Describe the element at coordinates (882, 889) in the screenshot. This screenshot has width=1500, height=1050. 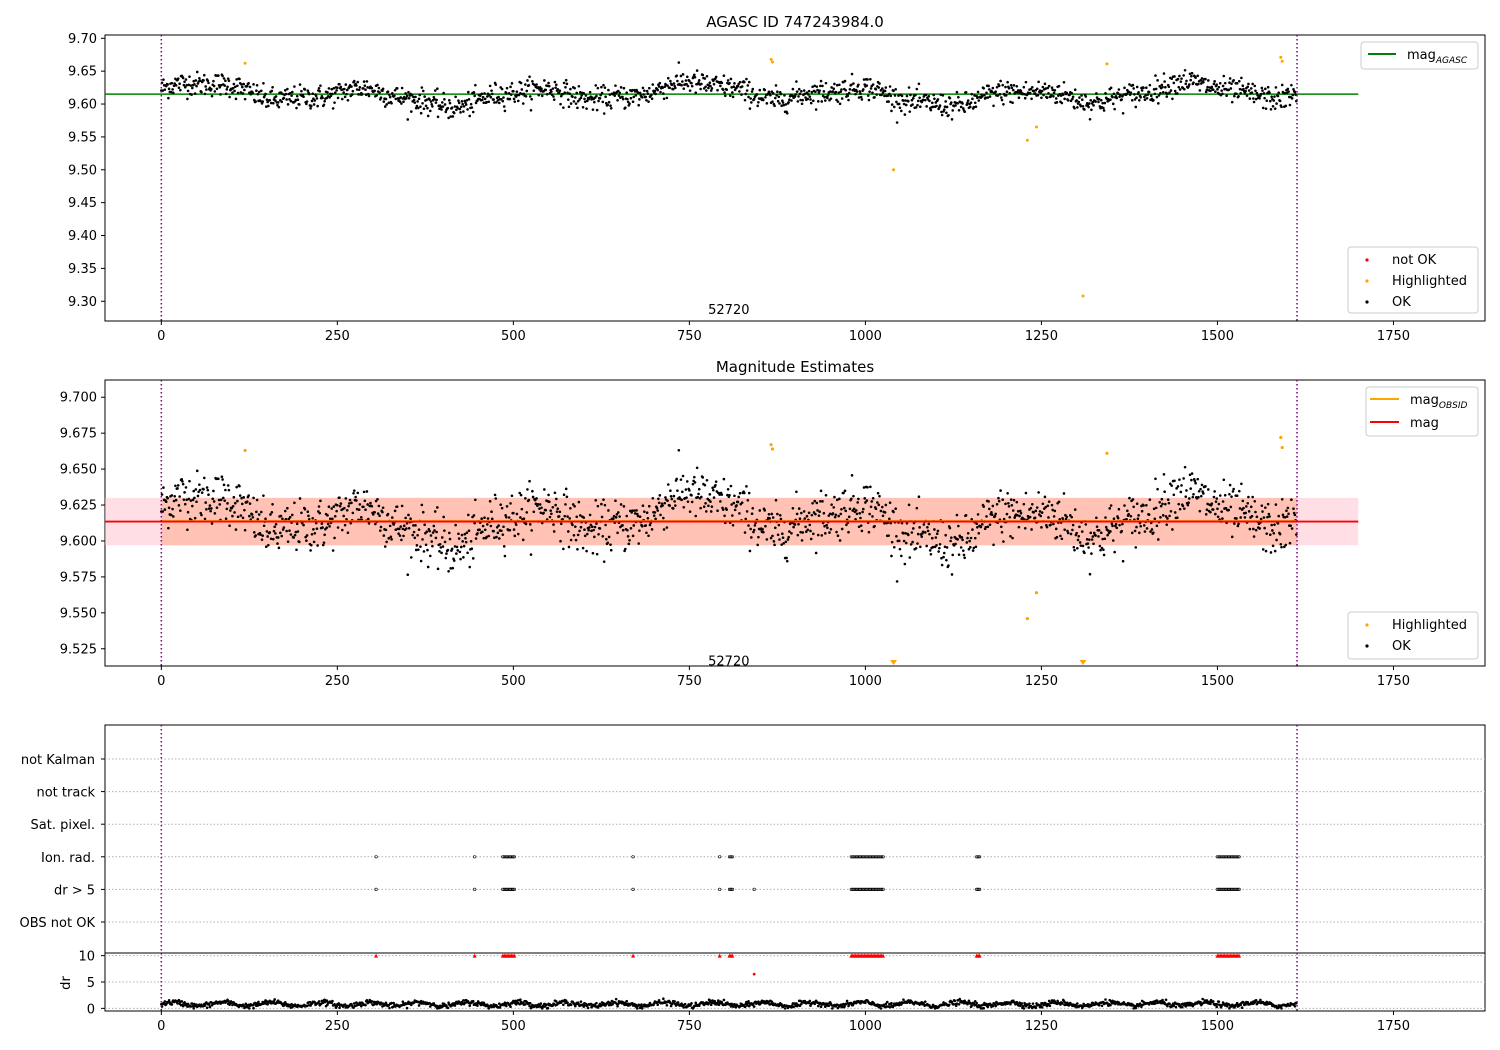
I see `dr-flag` at that location.